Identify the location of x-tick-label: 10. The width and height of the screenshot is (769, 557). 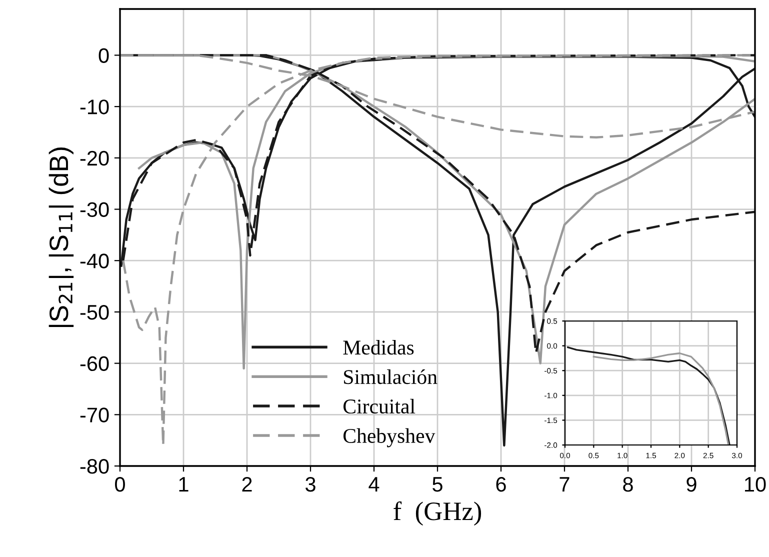
(755, 484).